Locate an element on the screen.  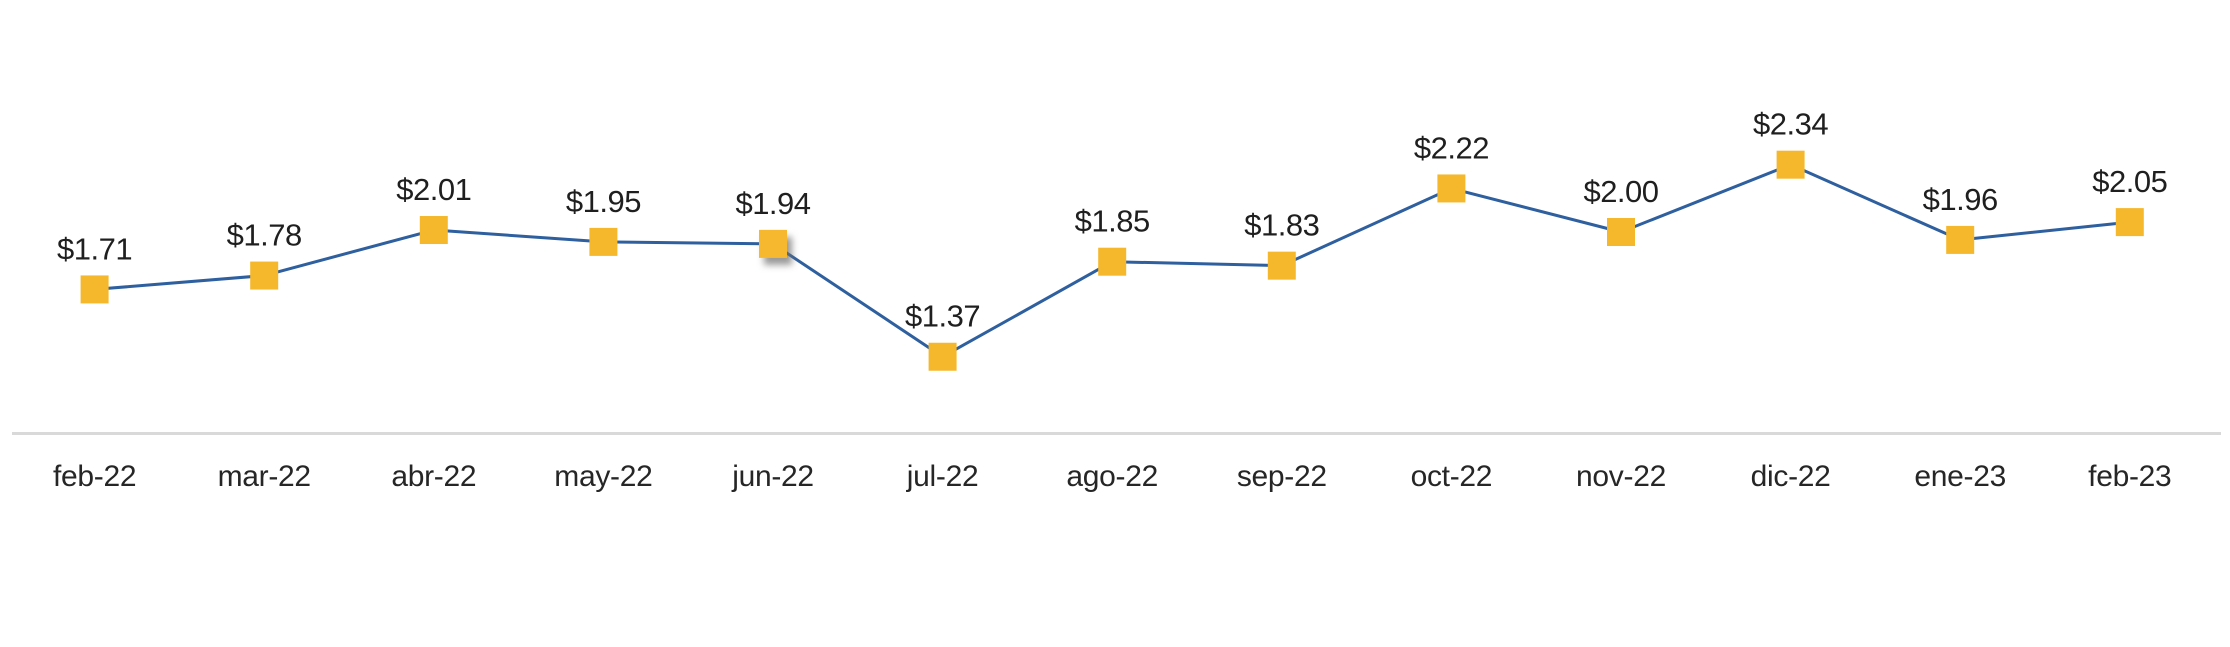
x-axis-label: ago-22 is located at coordinates (1112, 476).